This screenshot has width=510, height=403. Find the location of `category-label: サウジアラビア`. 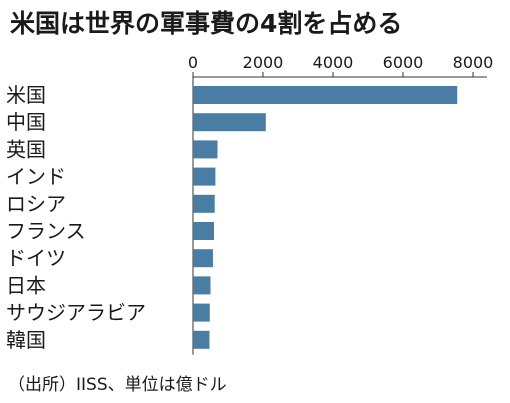

category-label: サウジアラビア is located at coordinates (76, 313).